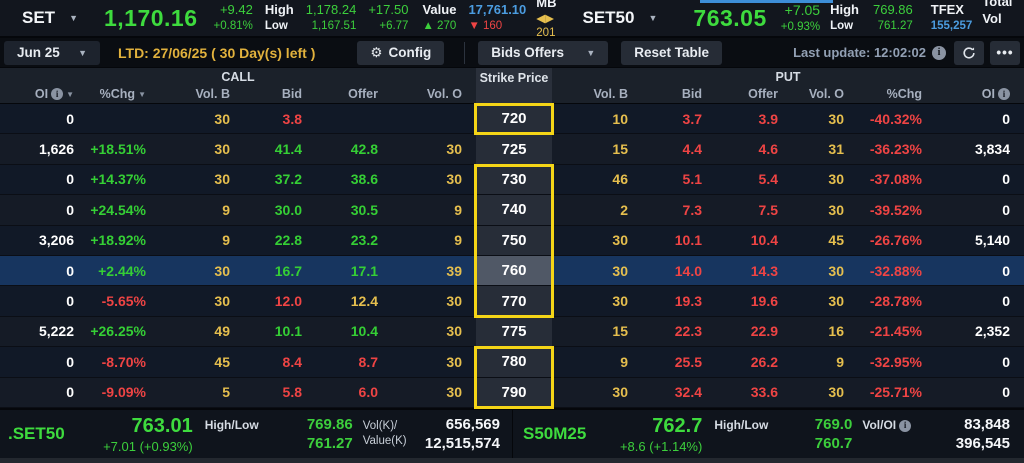  What do you see at coordinates (50, 18) in the screenshot?
I see `set-symbol-selector: SET ▼` at bounding box center [50, 18].